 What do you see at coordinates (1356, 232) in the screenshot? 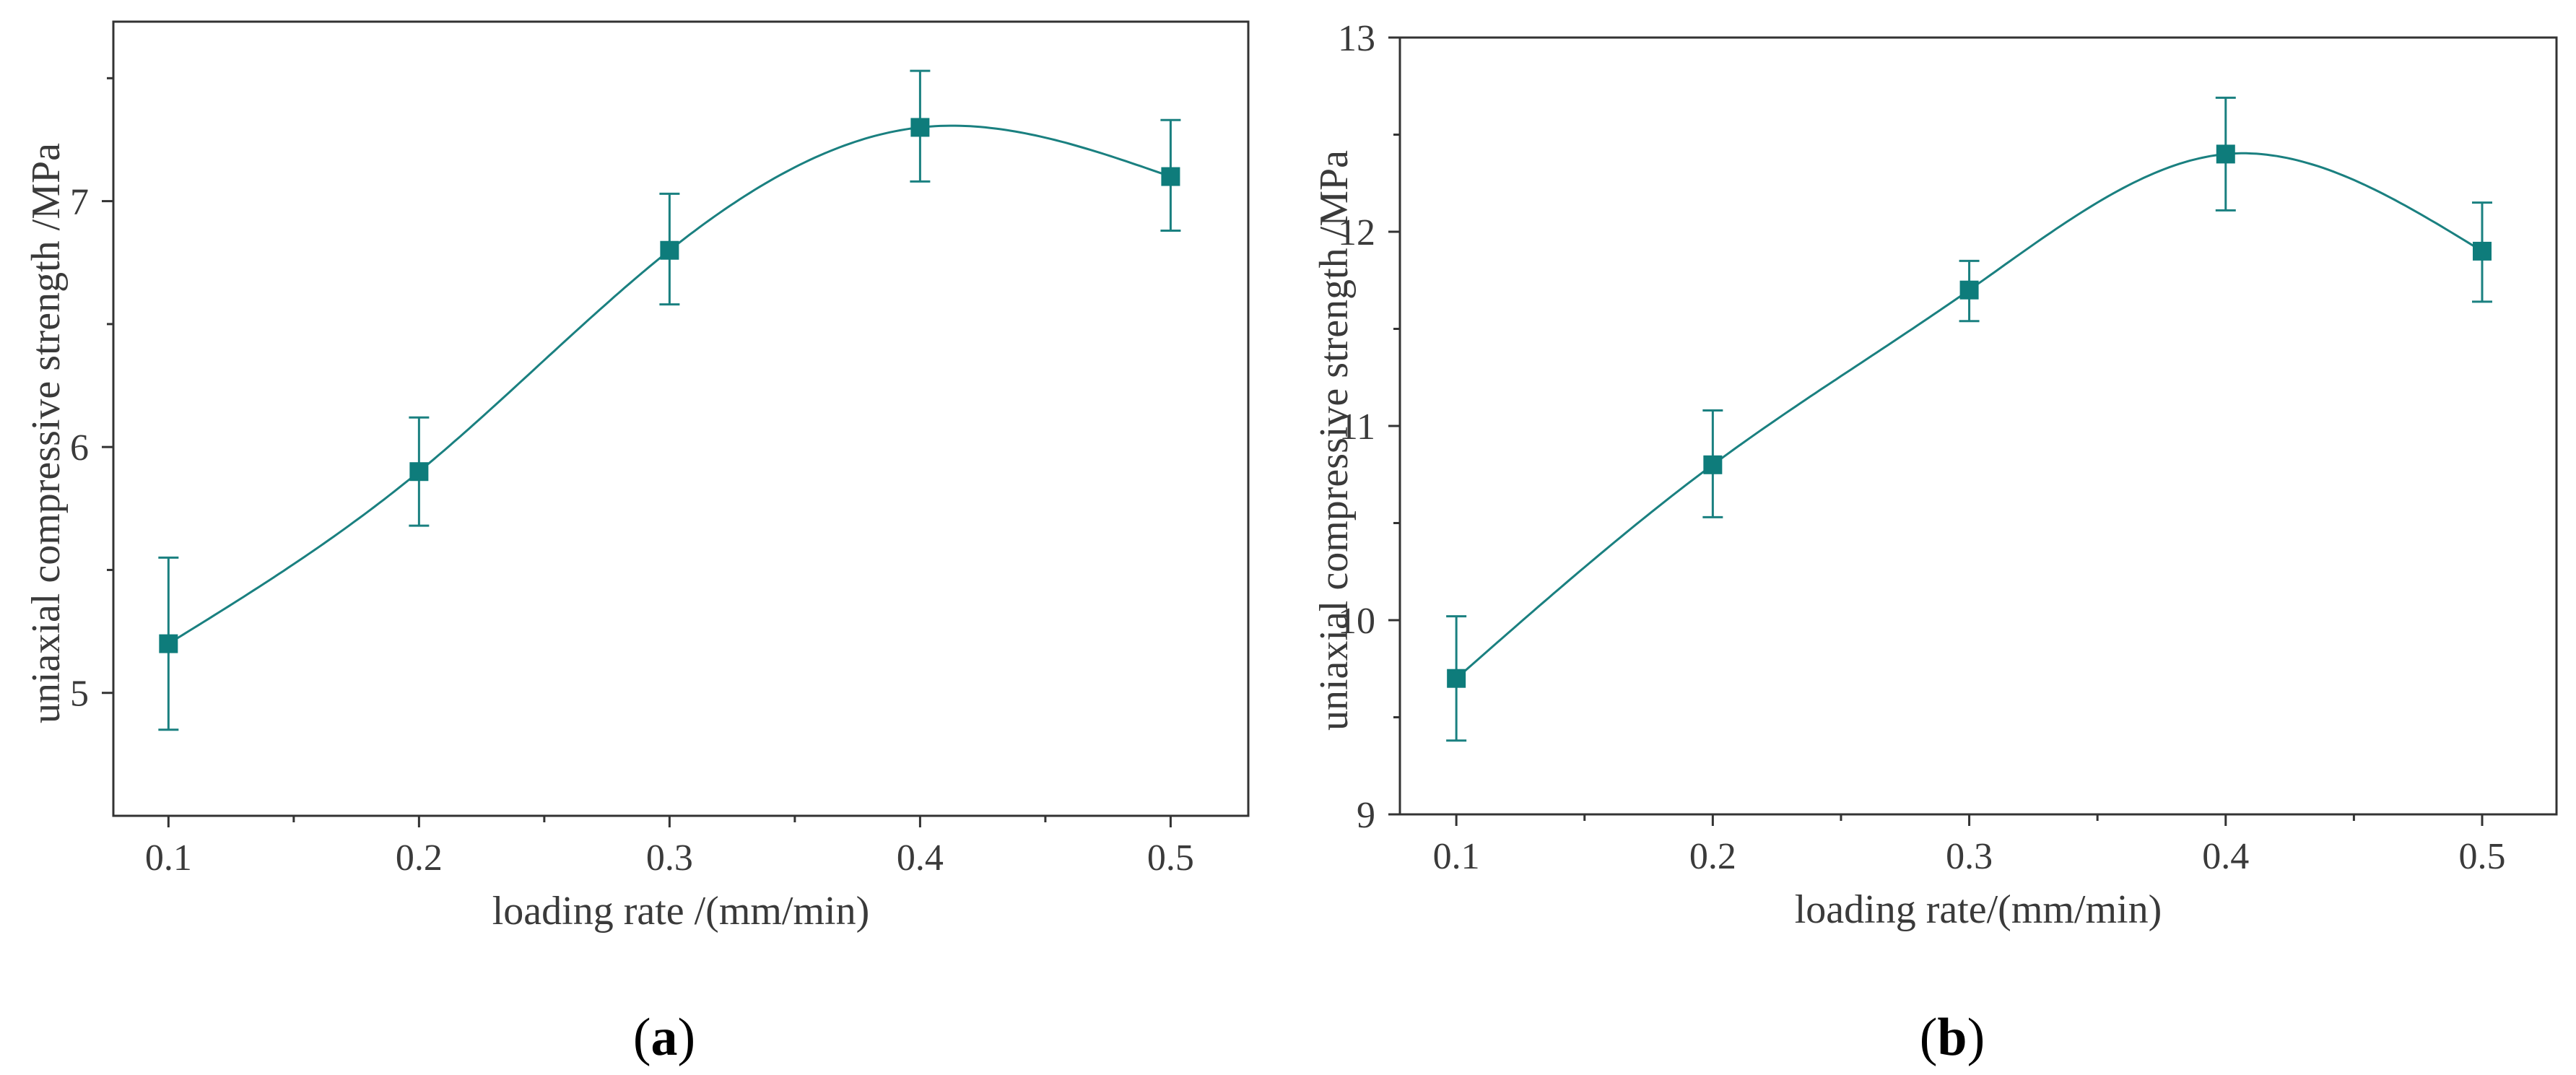
I see `y-tick-label: 12` at bounding box center [1356, 232].